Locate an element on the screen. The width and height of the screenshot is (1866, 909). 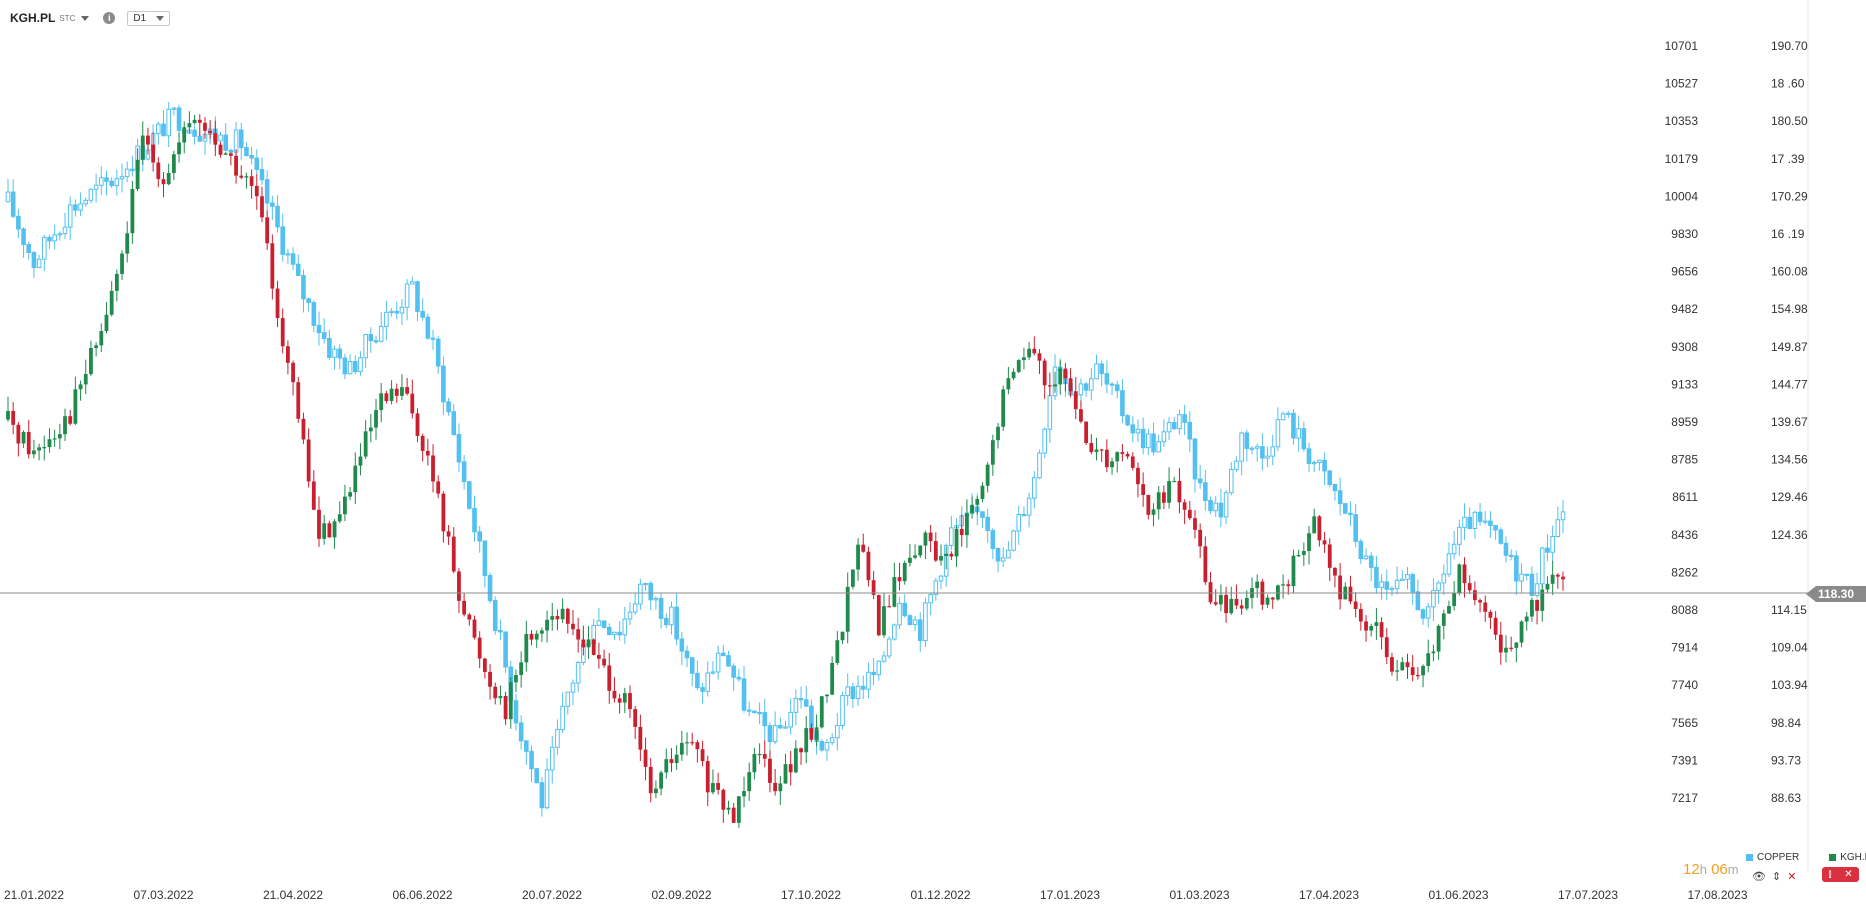
chart-header: KGH.PL STC i D1 is located at coordinates (90, 18).